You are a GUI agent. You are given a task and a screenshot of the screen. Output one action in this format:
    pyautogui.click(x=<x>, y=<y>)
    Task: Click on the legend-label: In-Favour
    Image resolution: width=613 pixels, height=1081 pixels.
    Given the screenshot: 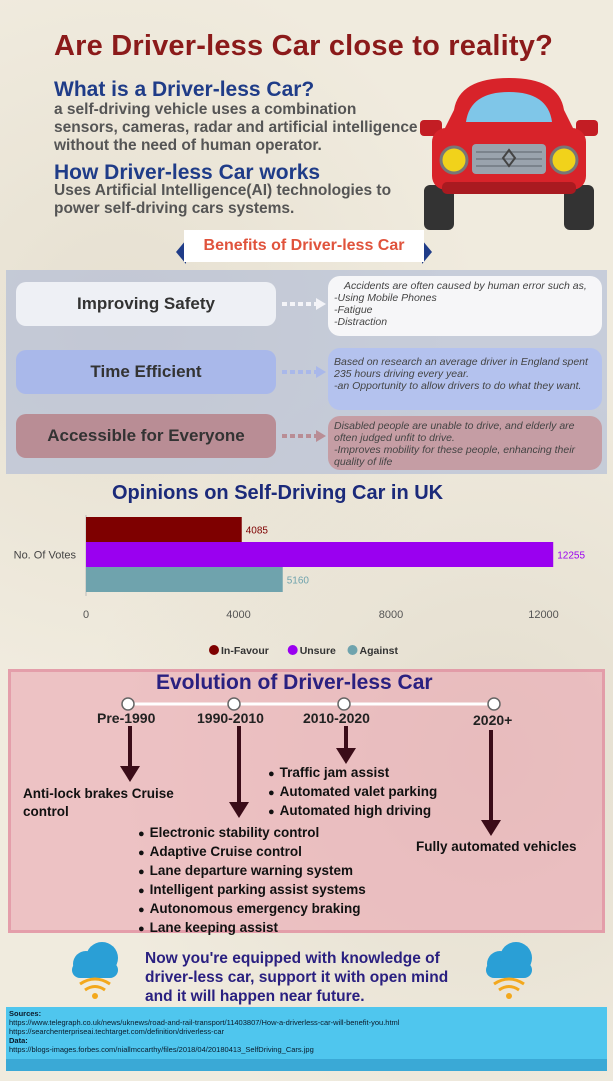 What is the action you would take?
    pyautogui.click(x=245, y=651)
    